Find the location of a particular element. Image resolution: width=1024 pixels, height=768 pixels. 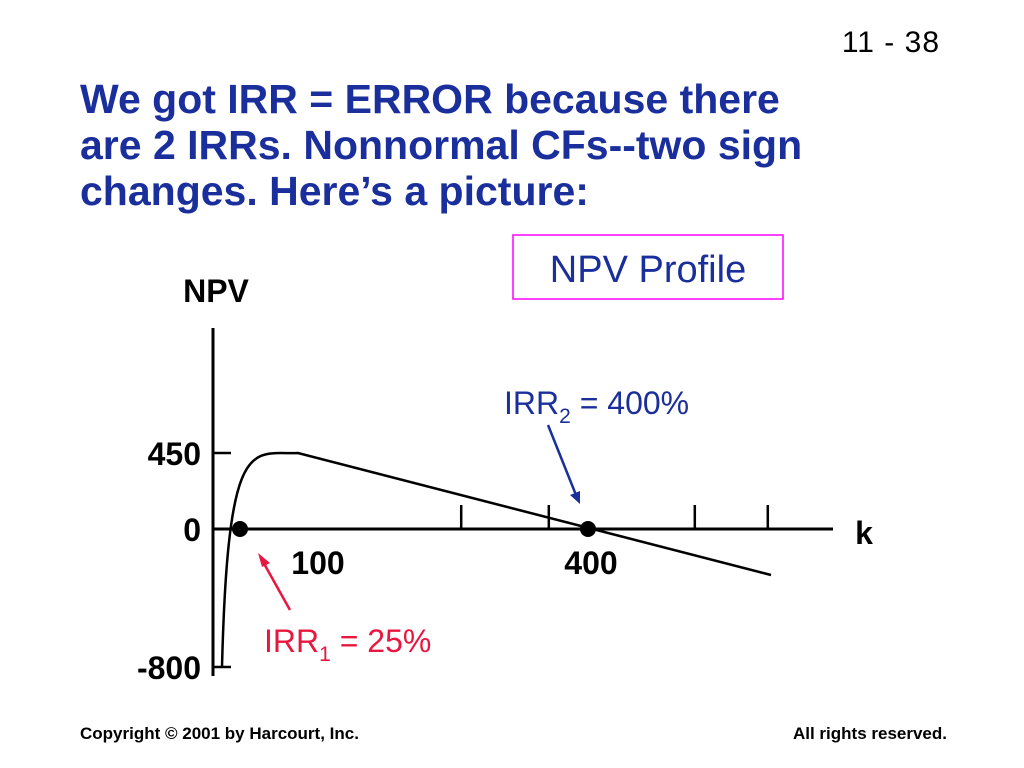

irr1-arrow-line is located at coordinates (276, 585).